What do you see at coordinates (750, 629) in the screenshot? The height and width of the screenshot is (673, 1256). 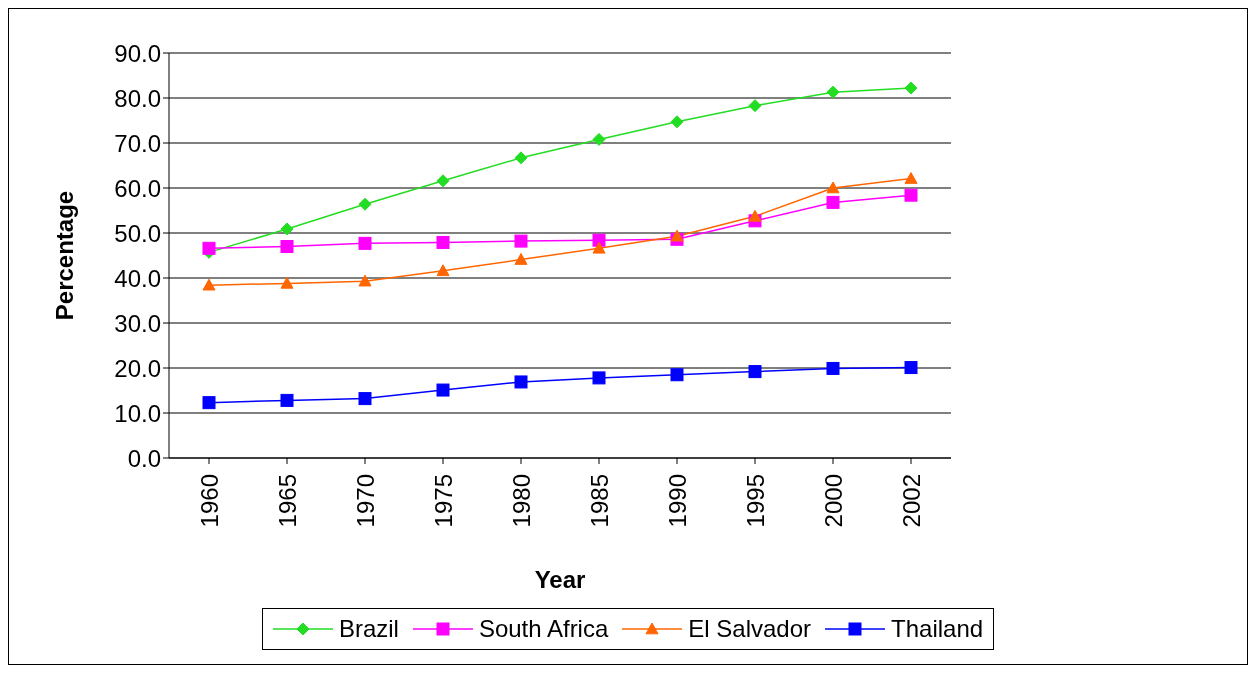 I see `legend-label: El Salvador` at bounding box center [750, 629].